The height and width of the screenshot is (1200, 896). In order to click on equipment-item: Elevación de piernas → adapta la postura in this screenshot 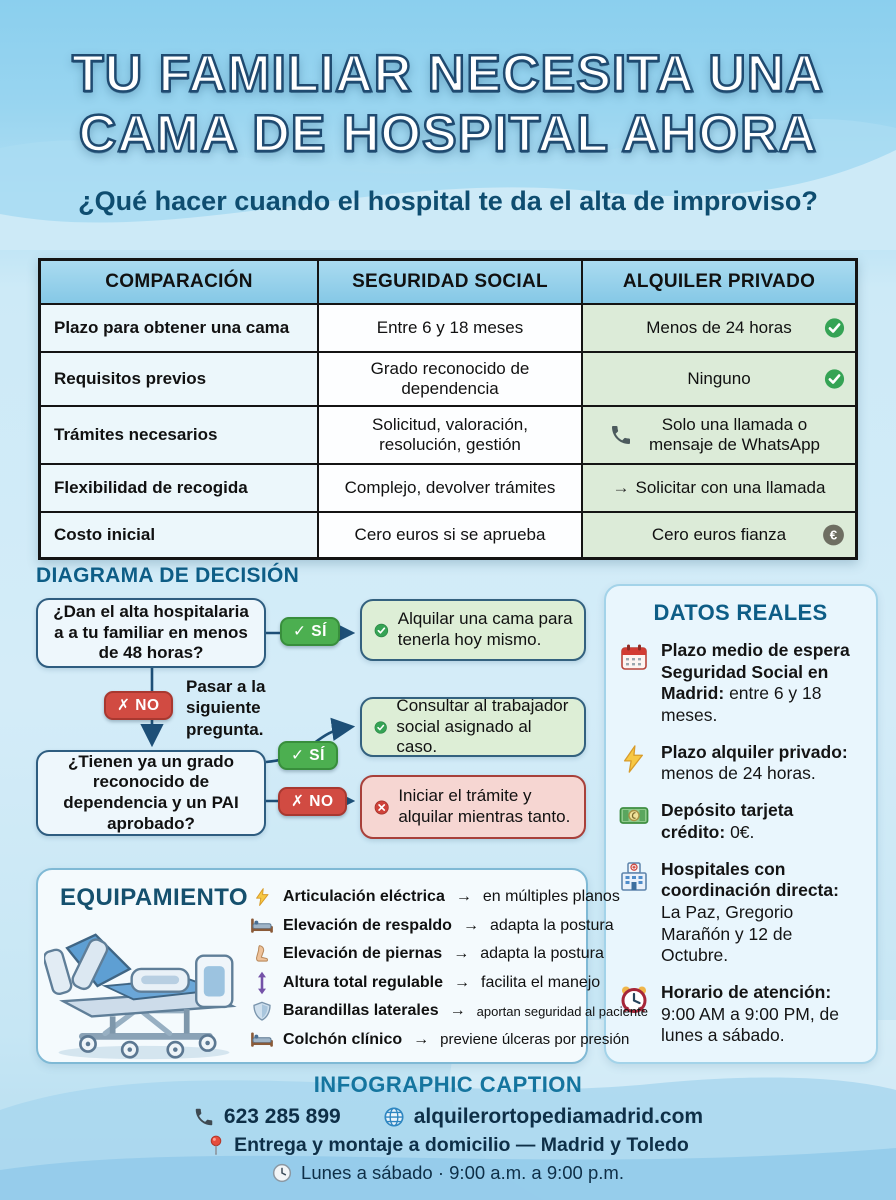, I will do `click(427, 954)`.